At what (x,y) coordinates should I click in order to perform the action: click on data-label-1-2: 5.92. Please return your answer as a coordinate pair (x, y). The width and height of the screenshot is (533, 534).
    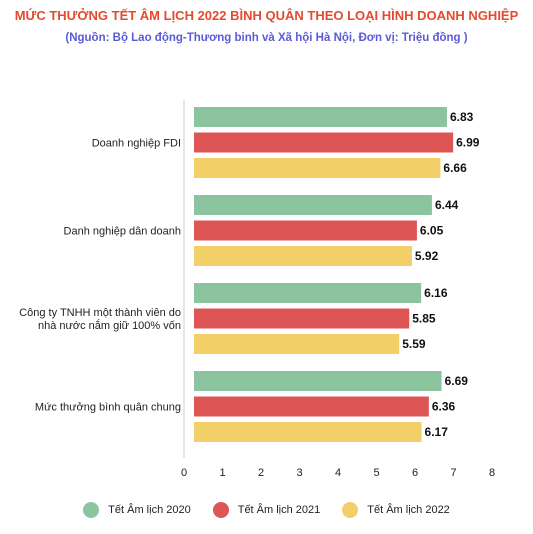
    Looking at the image, I should click on (427, 256).